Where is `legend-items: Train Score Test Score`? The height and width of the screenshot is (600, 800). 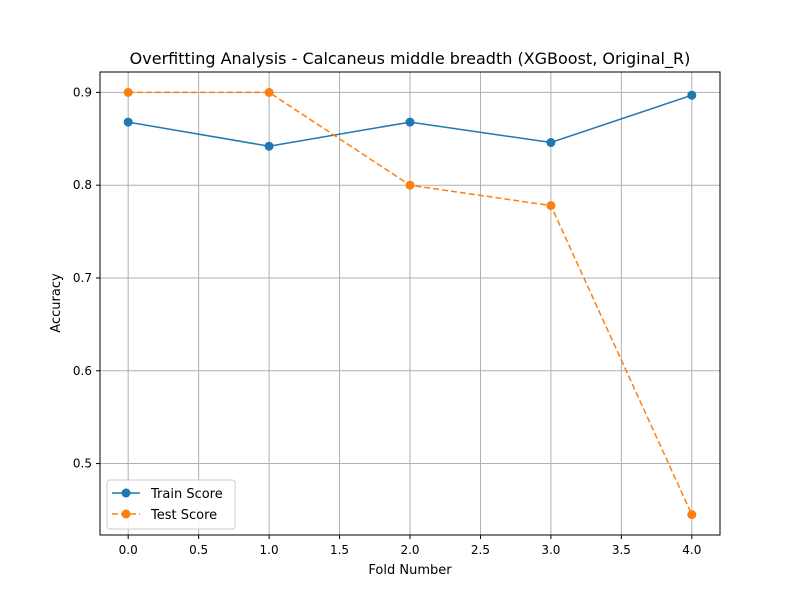
legend-items: Train Score Test Score is located at coordinates (167, 505).